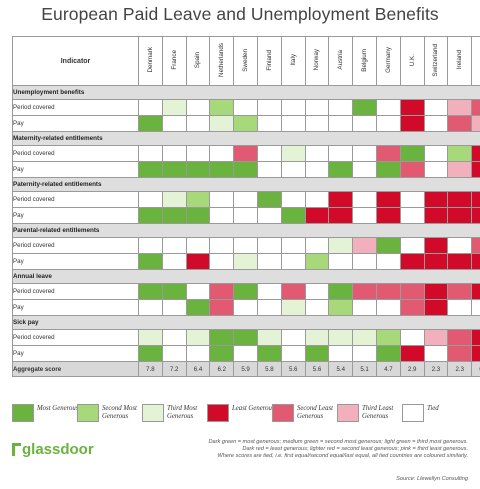 The image size is (480, 489). I want to click on aggregate-score: 7.2, so click(174, 369).